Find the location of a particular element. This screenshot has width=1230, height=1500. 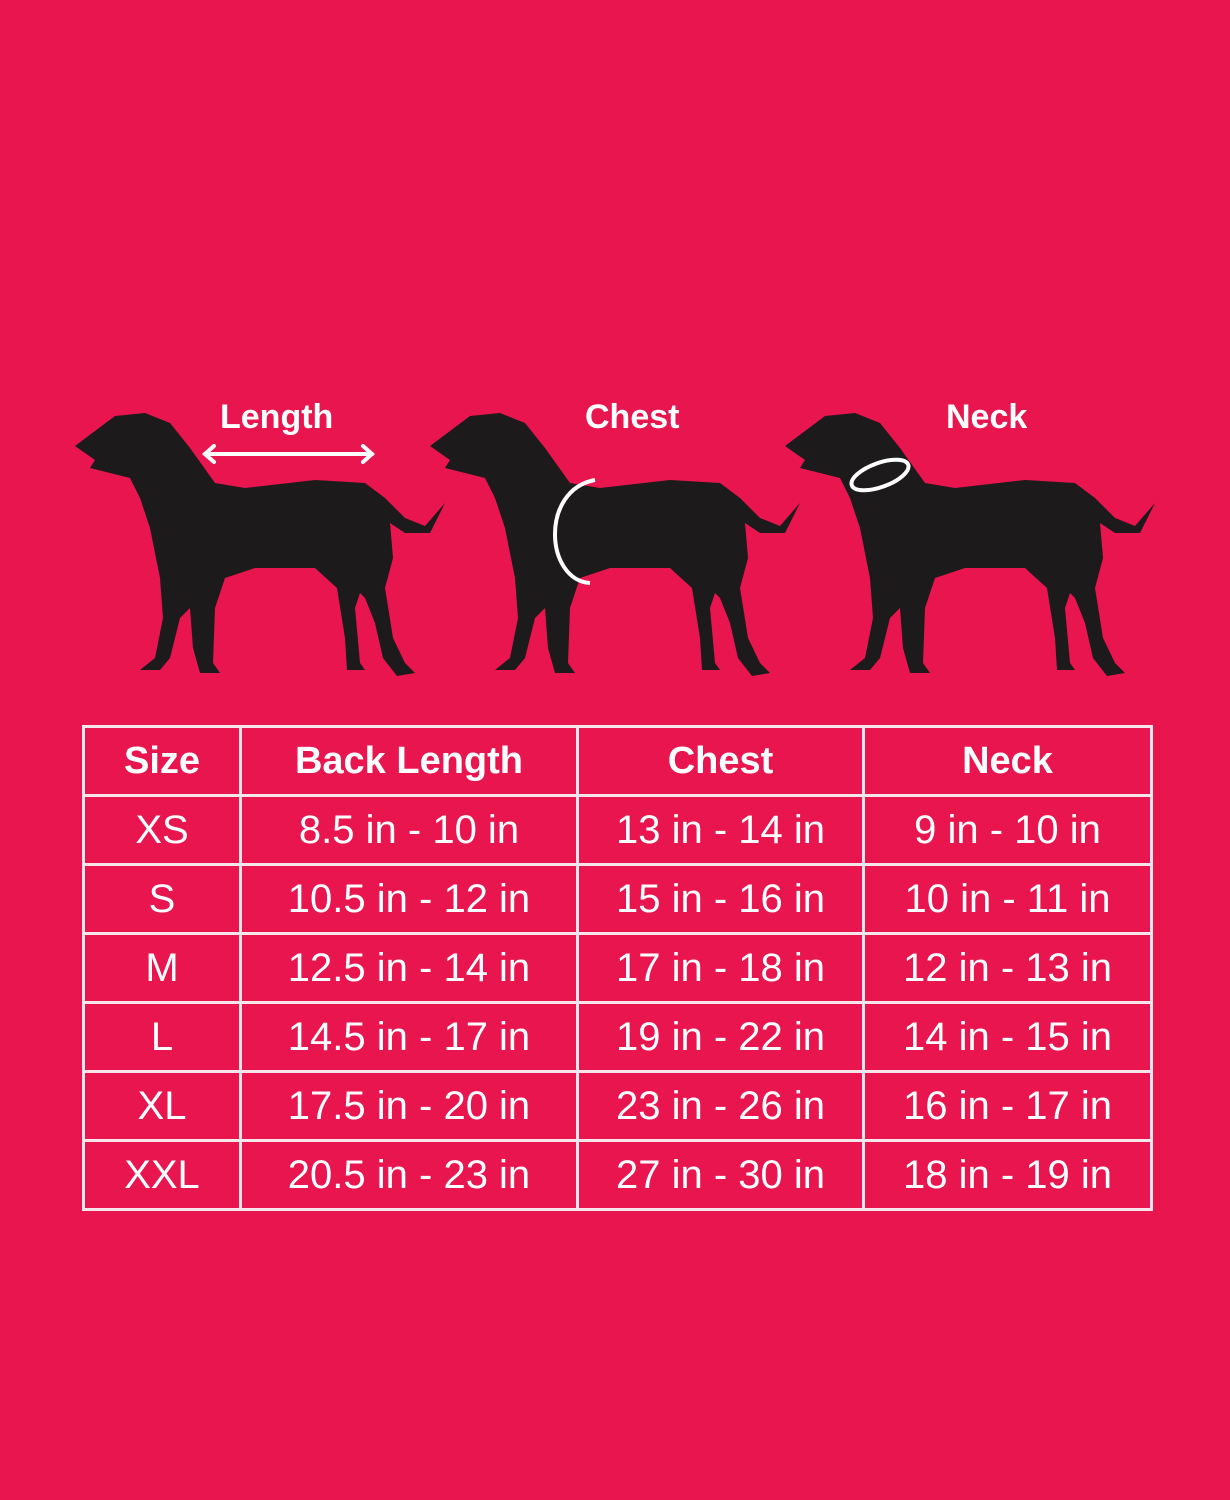

cell-chest: 15 in - 16 in is located at coordinates (720, 899).